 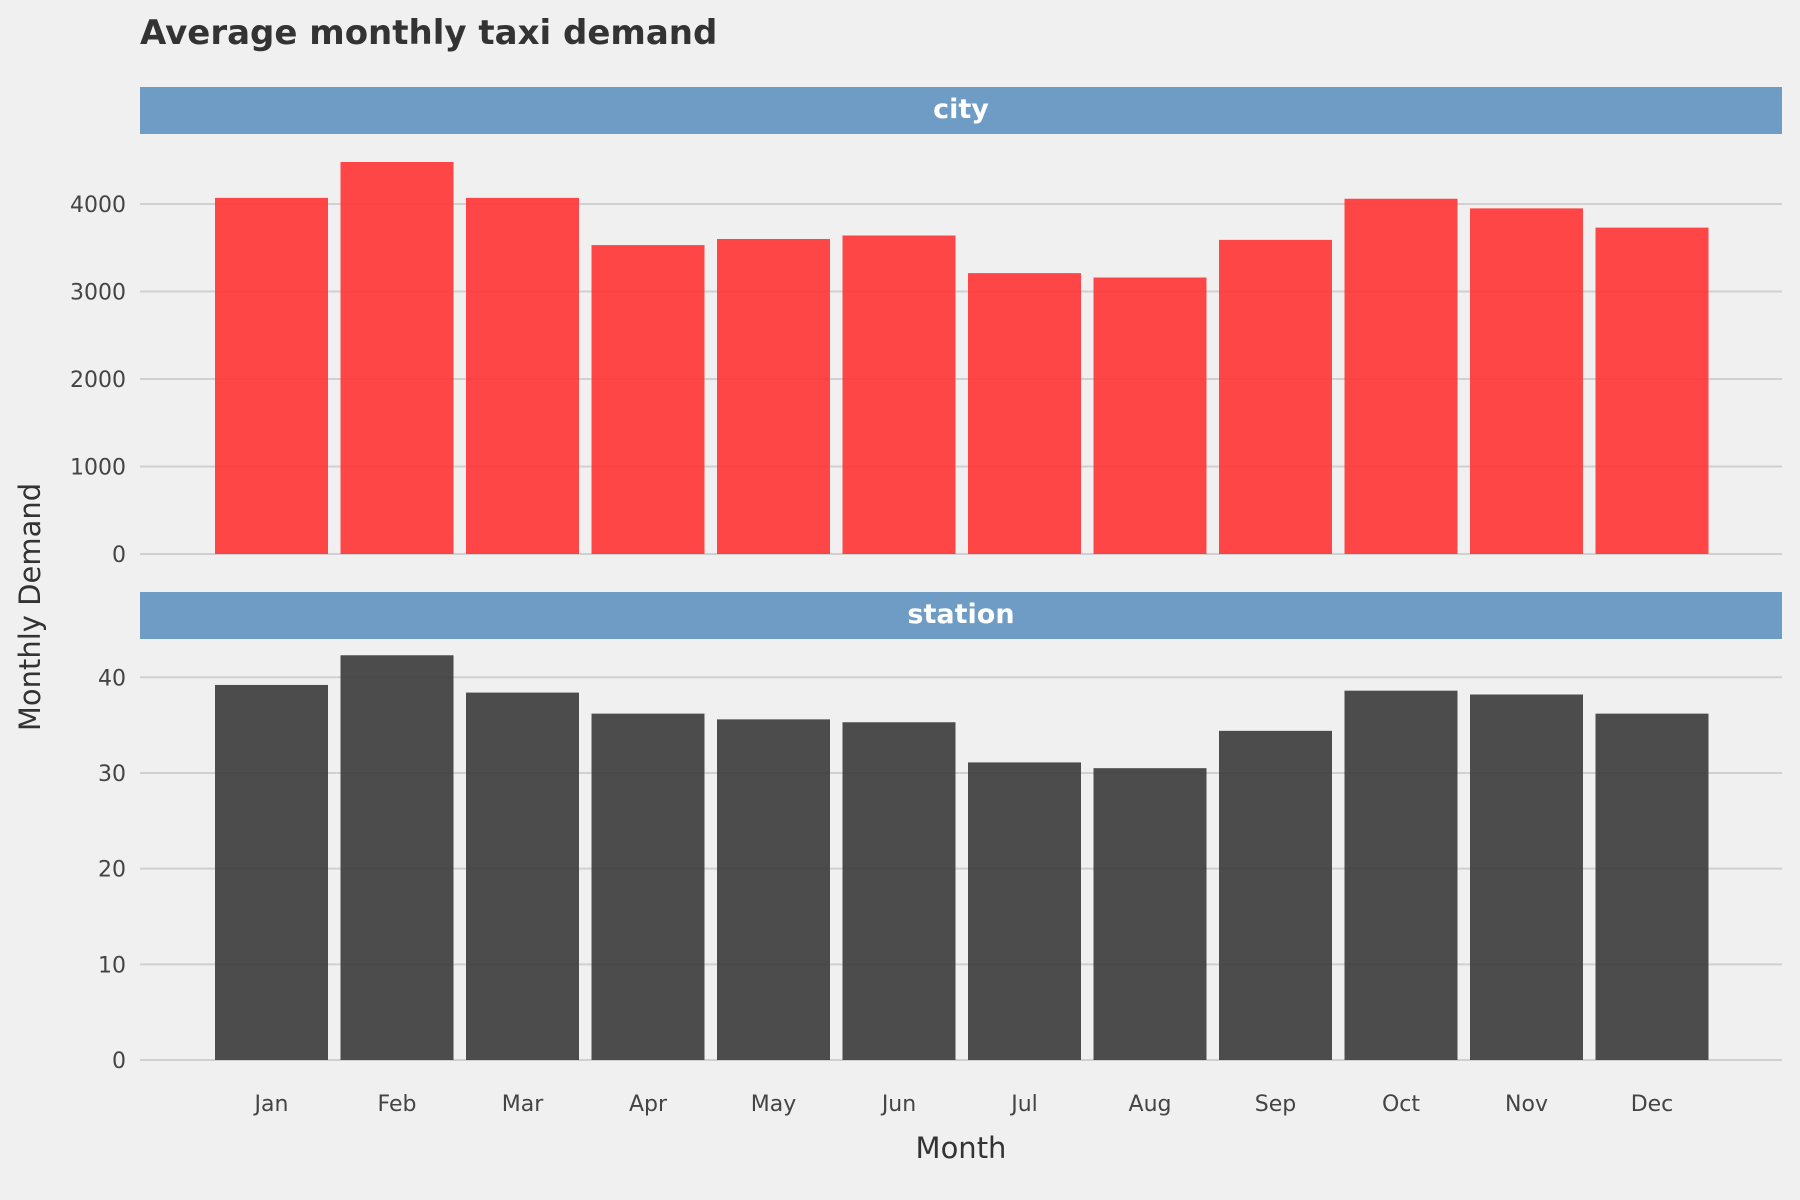 I want to click on bar-city-nov, so click(x=1526, y=381).